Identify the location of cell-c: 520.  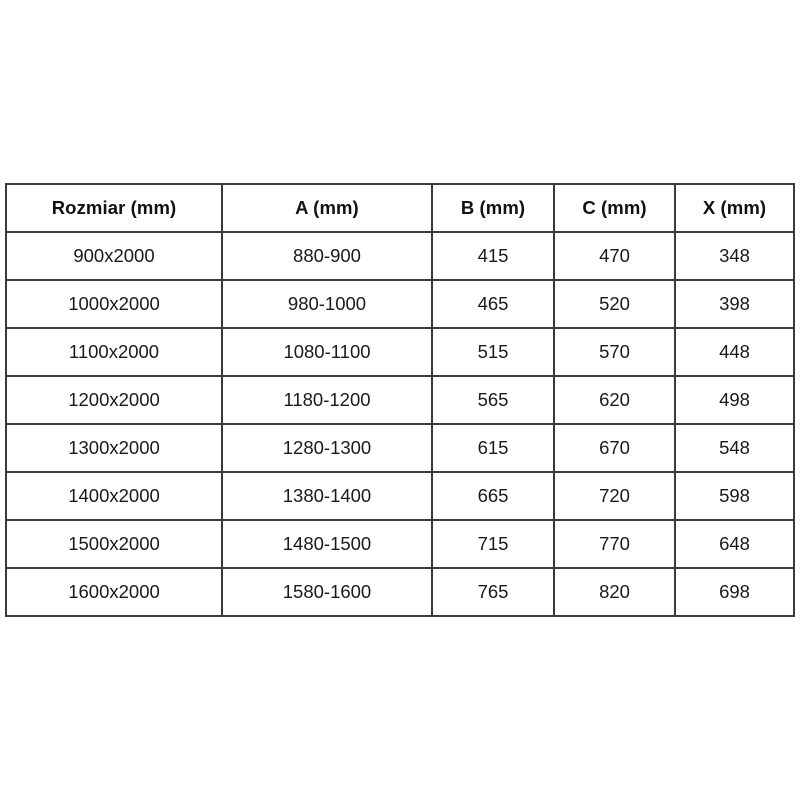
(614, 304).